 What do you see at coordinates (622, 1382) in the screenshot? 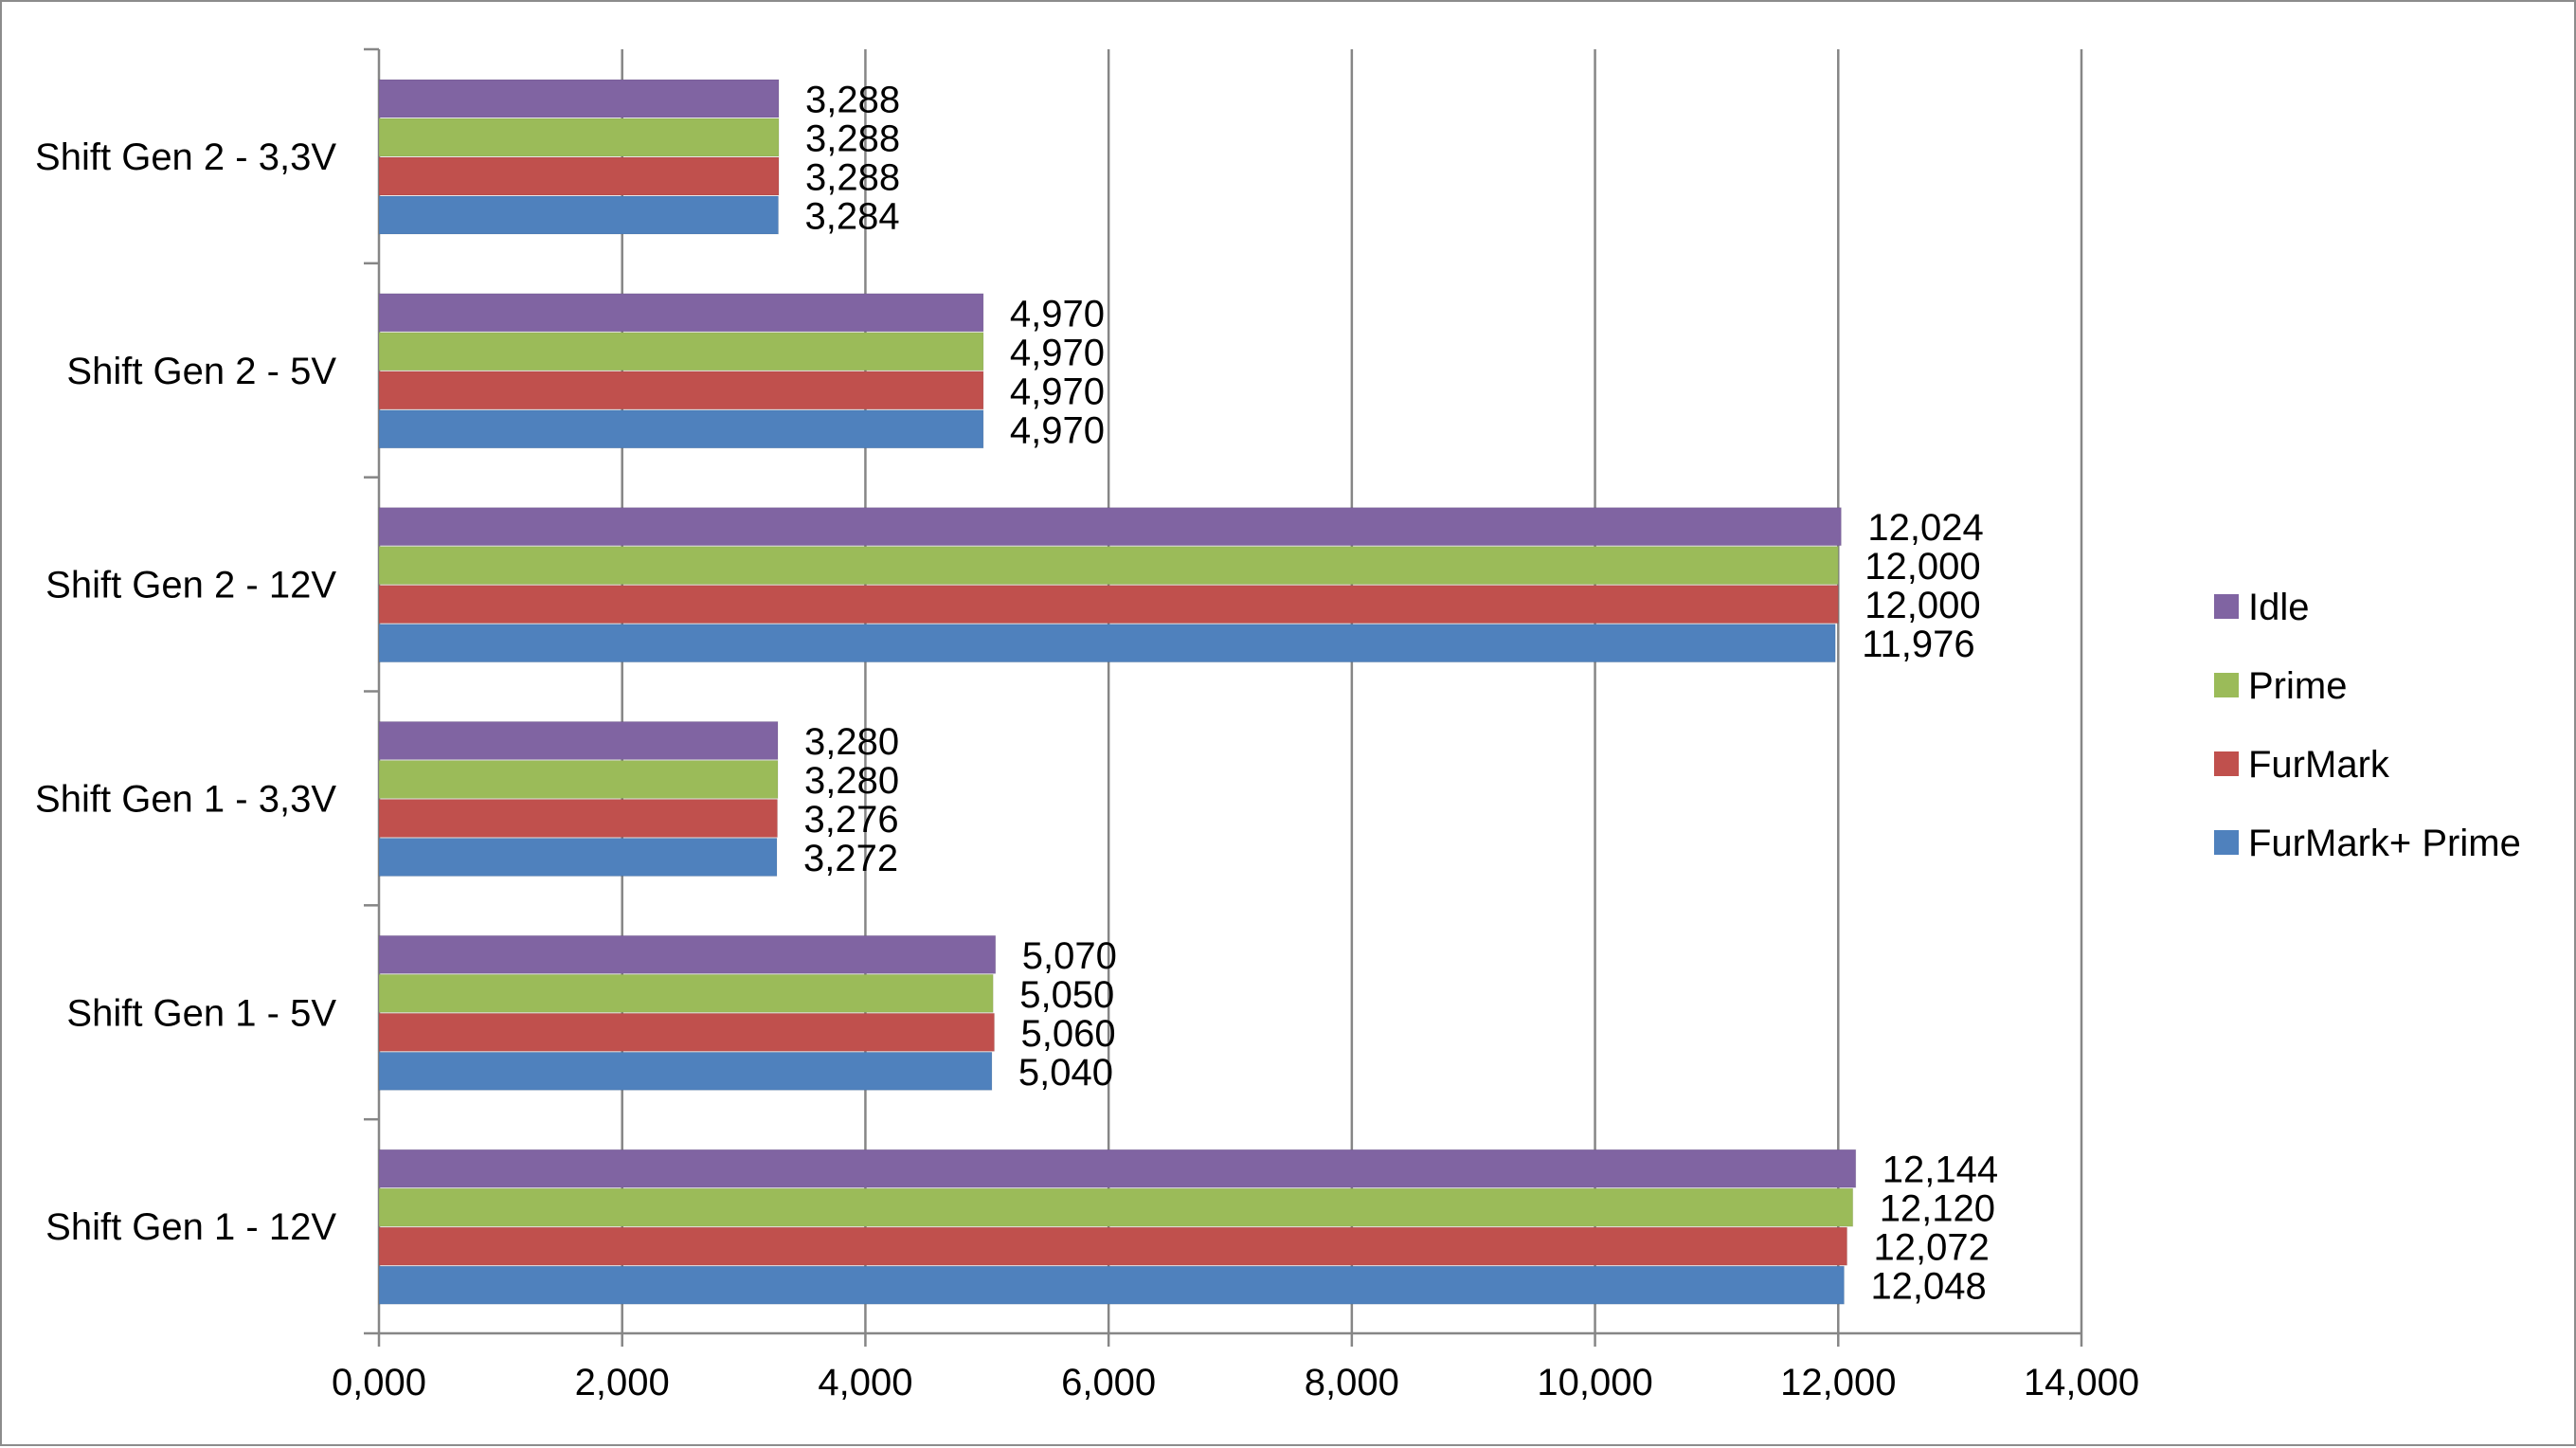
I see `x-tick-label: 2,000` at bounding box center [622, 1382].